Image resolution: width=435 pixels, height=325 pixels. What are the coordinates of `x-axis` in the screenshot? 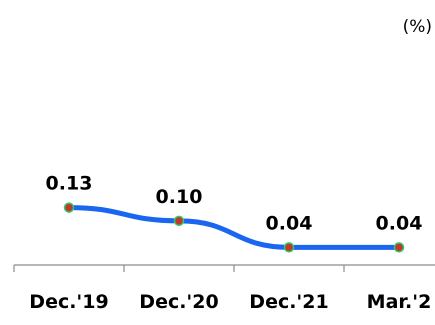 It's located at (224, 268).